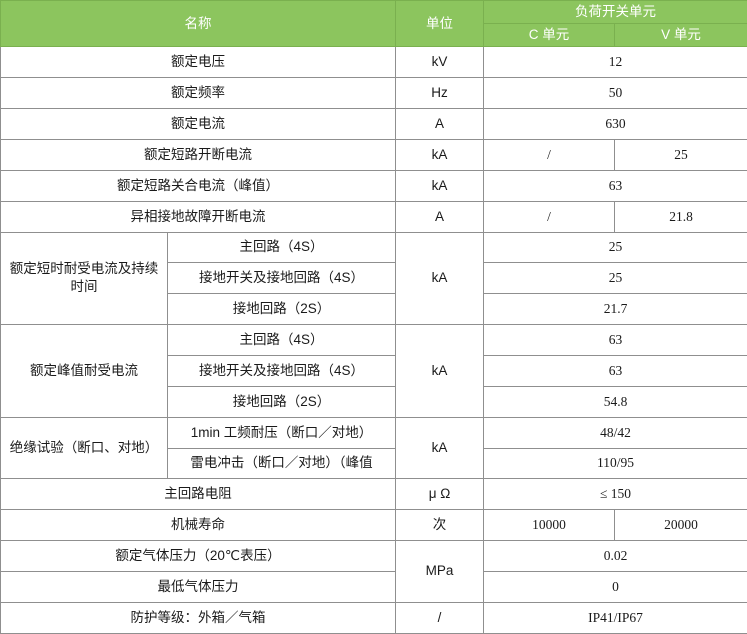 The image size is (747, 634). I want to click on table-row: 异相接地故障开断电流 A / 21.8, so click(373, 216).